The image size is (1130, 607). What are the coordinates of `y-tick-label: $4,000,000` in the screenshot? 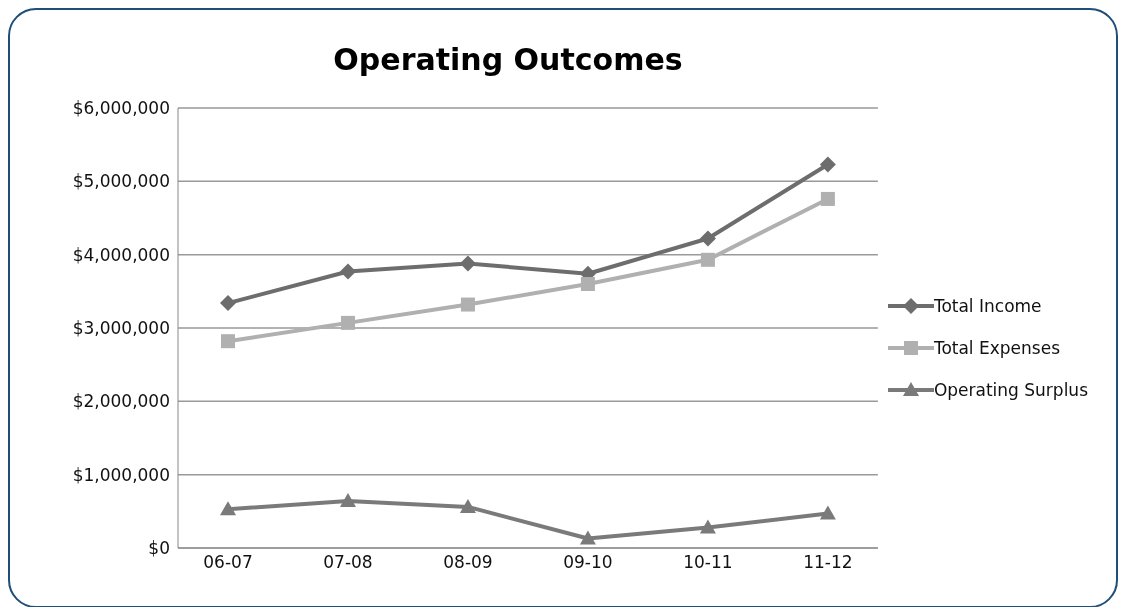 It's located at (121, 254).